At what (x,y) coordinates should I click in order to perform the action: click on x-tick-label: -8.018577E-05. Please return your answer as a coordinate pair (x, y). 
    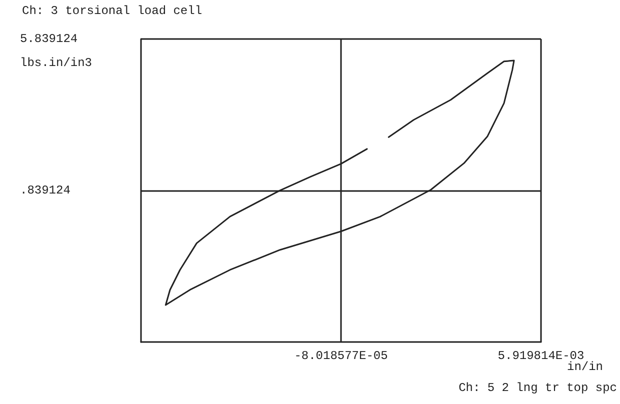
    Looking at the image, I should click on (341, 356).